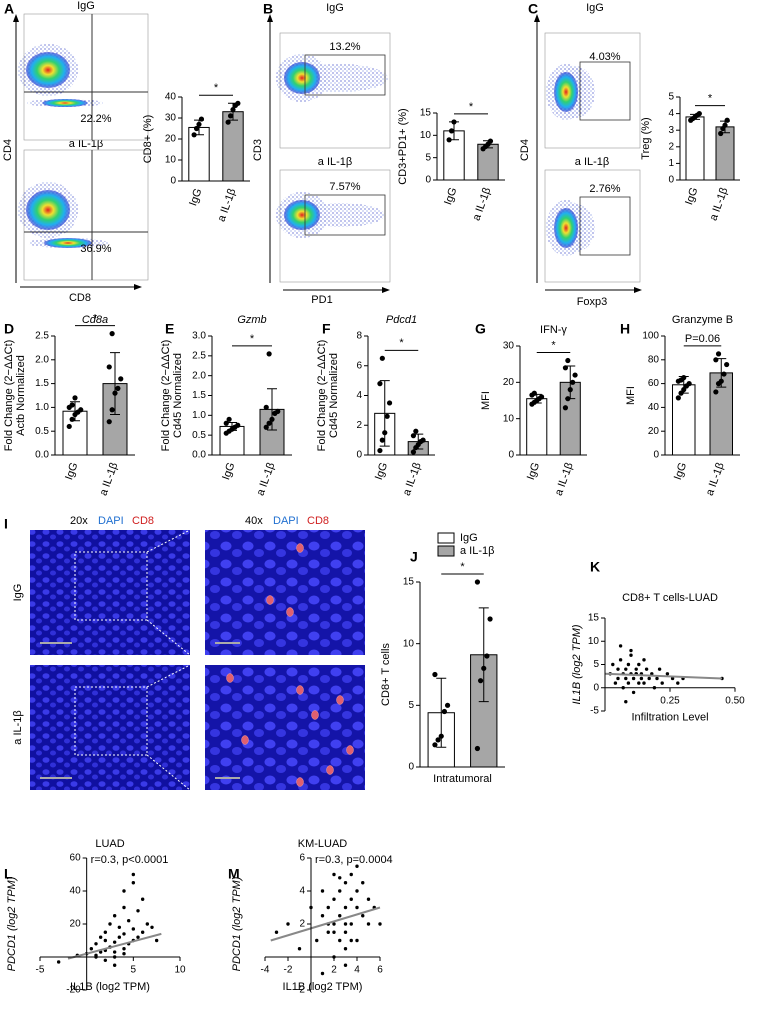 The width and height of the screenshot is (759, 1013). I want to click on x-tick-label: 5, so click(134, 970).